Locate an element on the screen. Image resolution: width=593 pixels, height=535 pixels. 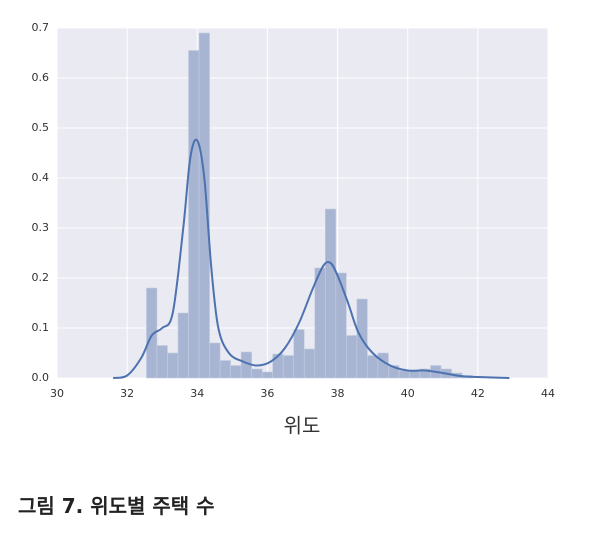
x-tick-label: 32 is located at coordinates (127, 393).